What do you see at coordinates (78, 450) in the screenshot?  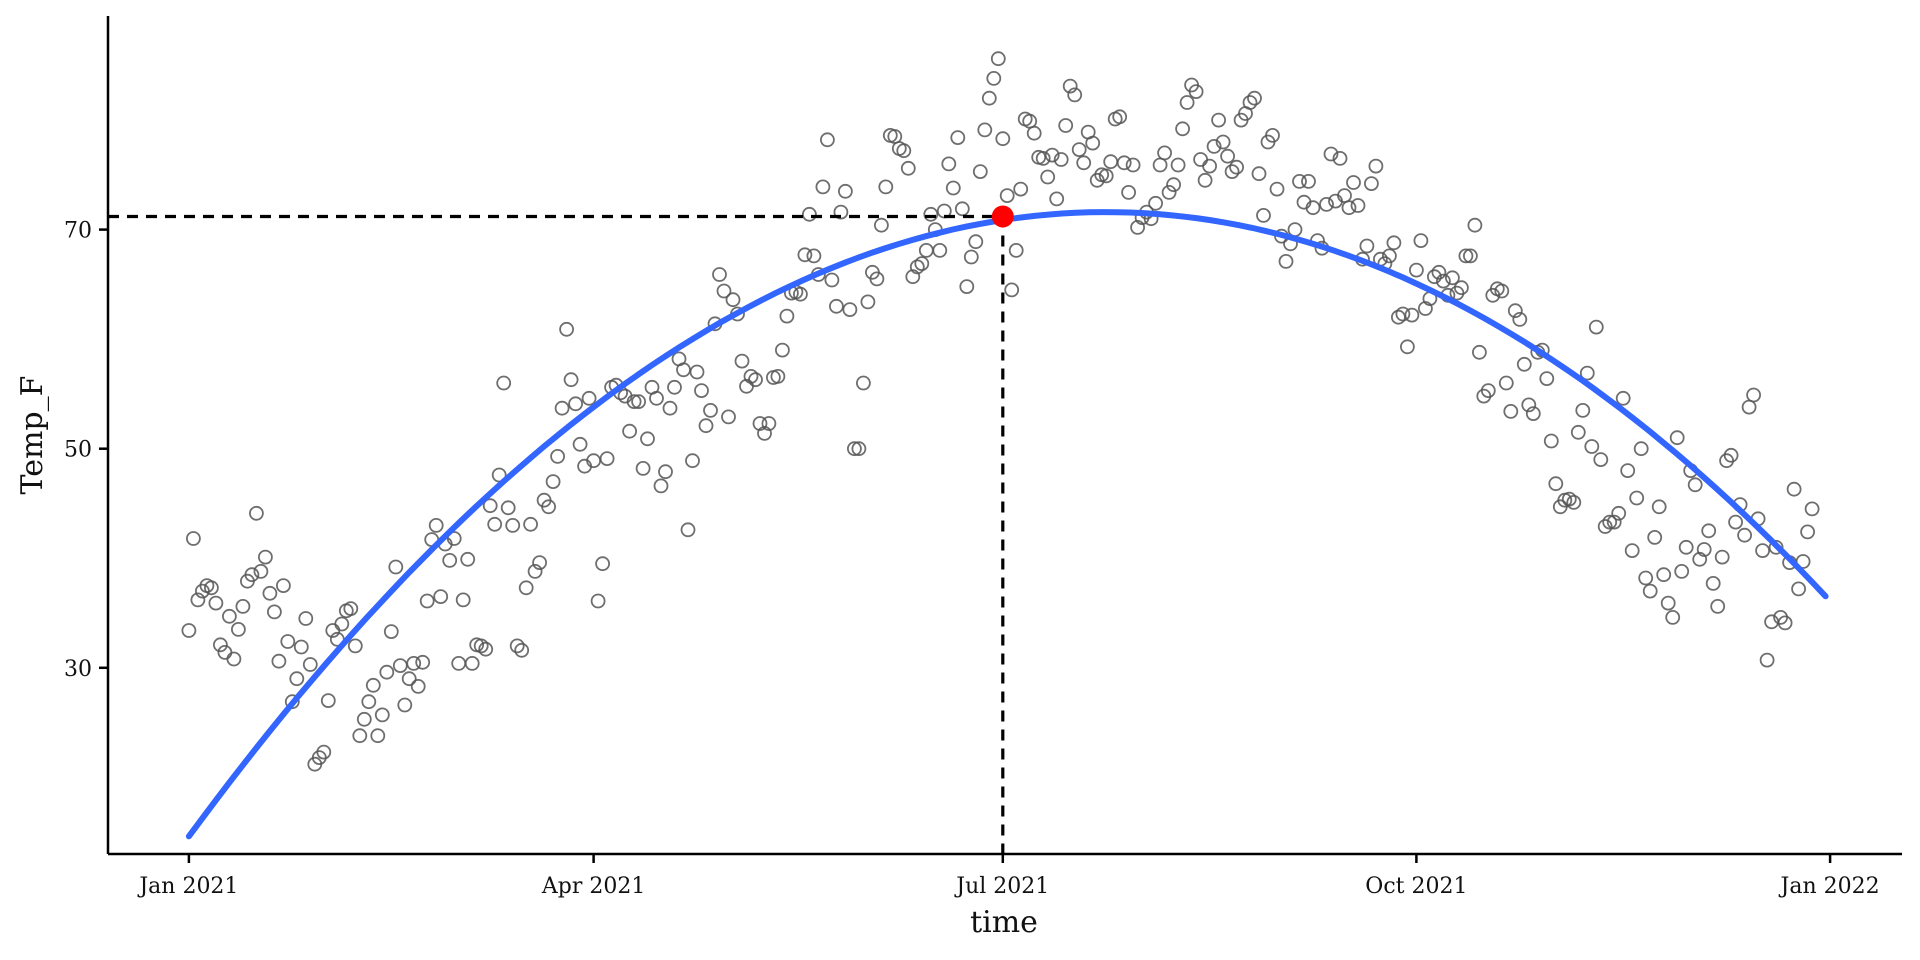 I see `y-tick-label: 50` at bounding box center [78, 450].